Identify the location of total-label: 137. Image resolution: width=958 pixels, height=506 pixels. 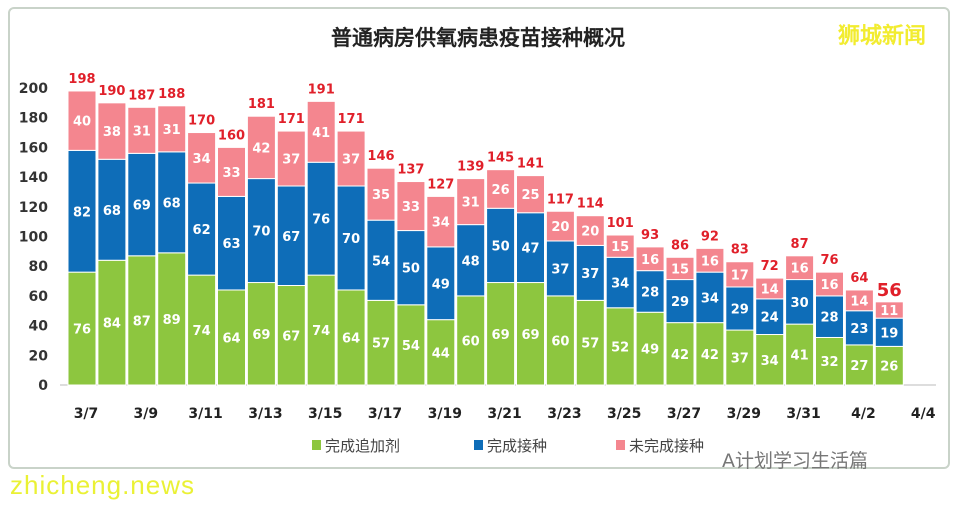
(410, 170).